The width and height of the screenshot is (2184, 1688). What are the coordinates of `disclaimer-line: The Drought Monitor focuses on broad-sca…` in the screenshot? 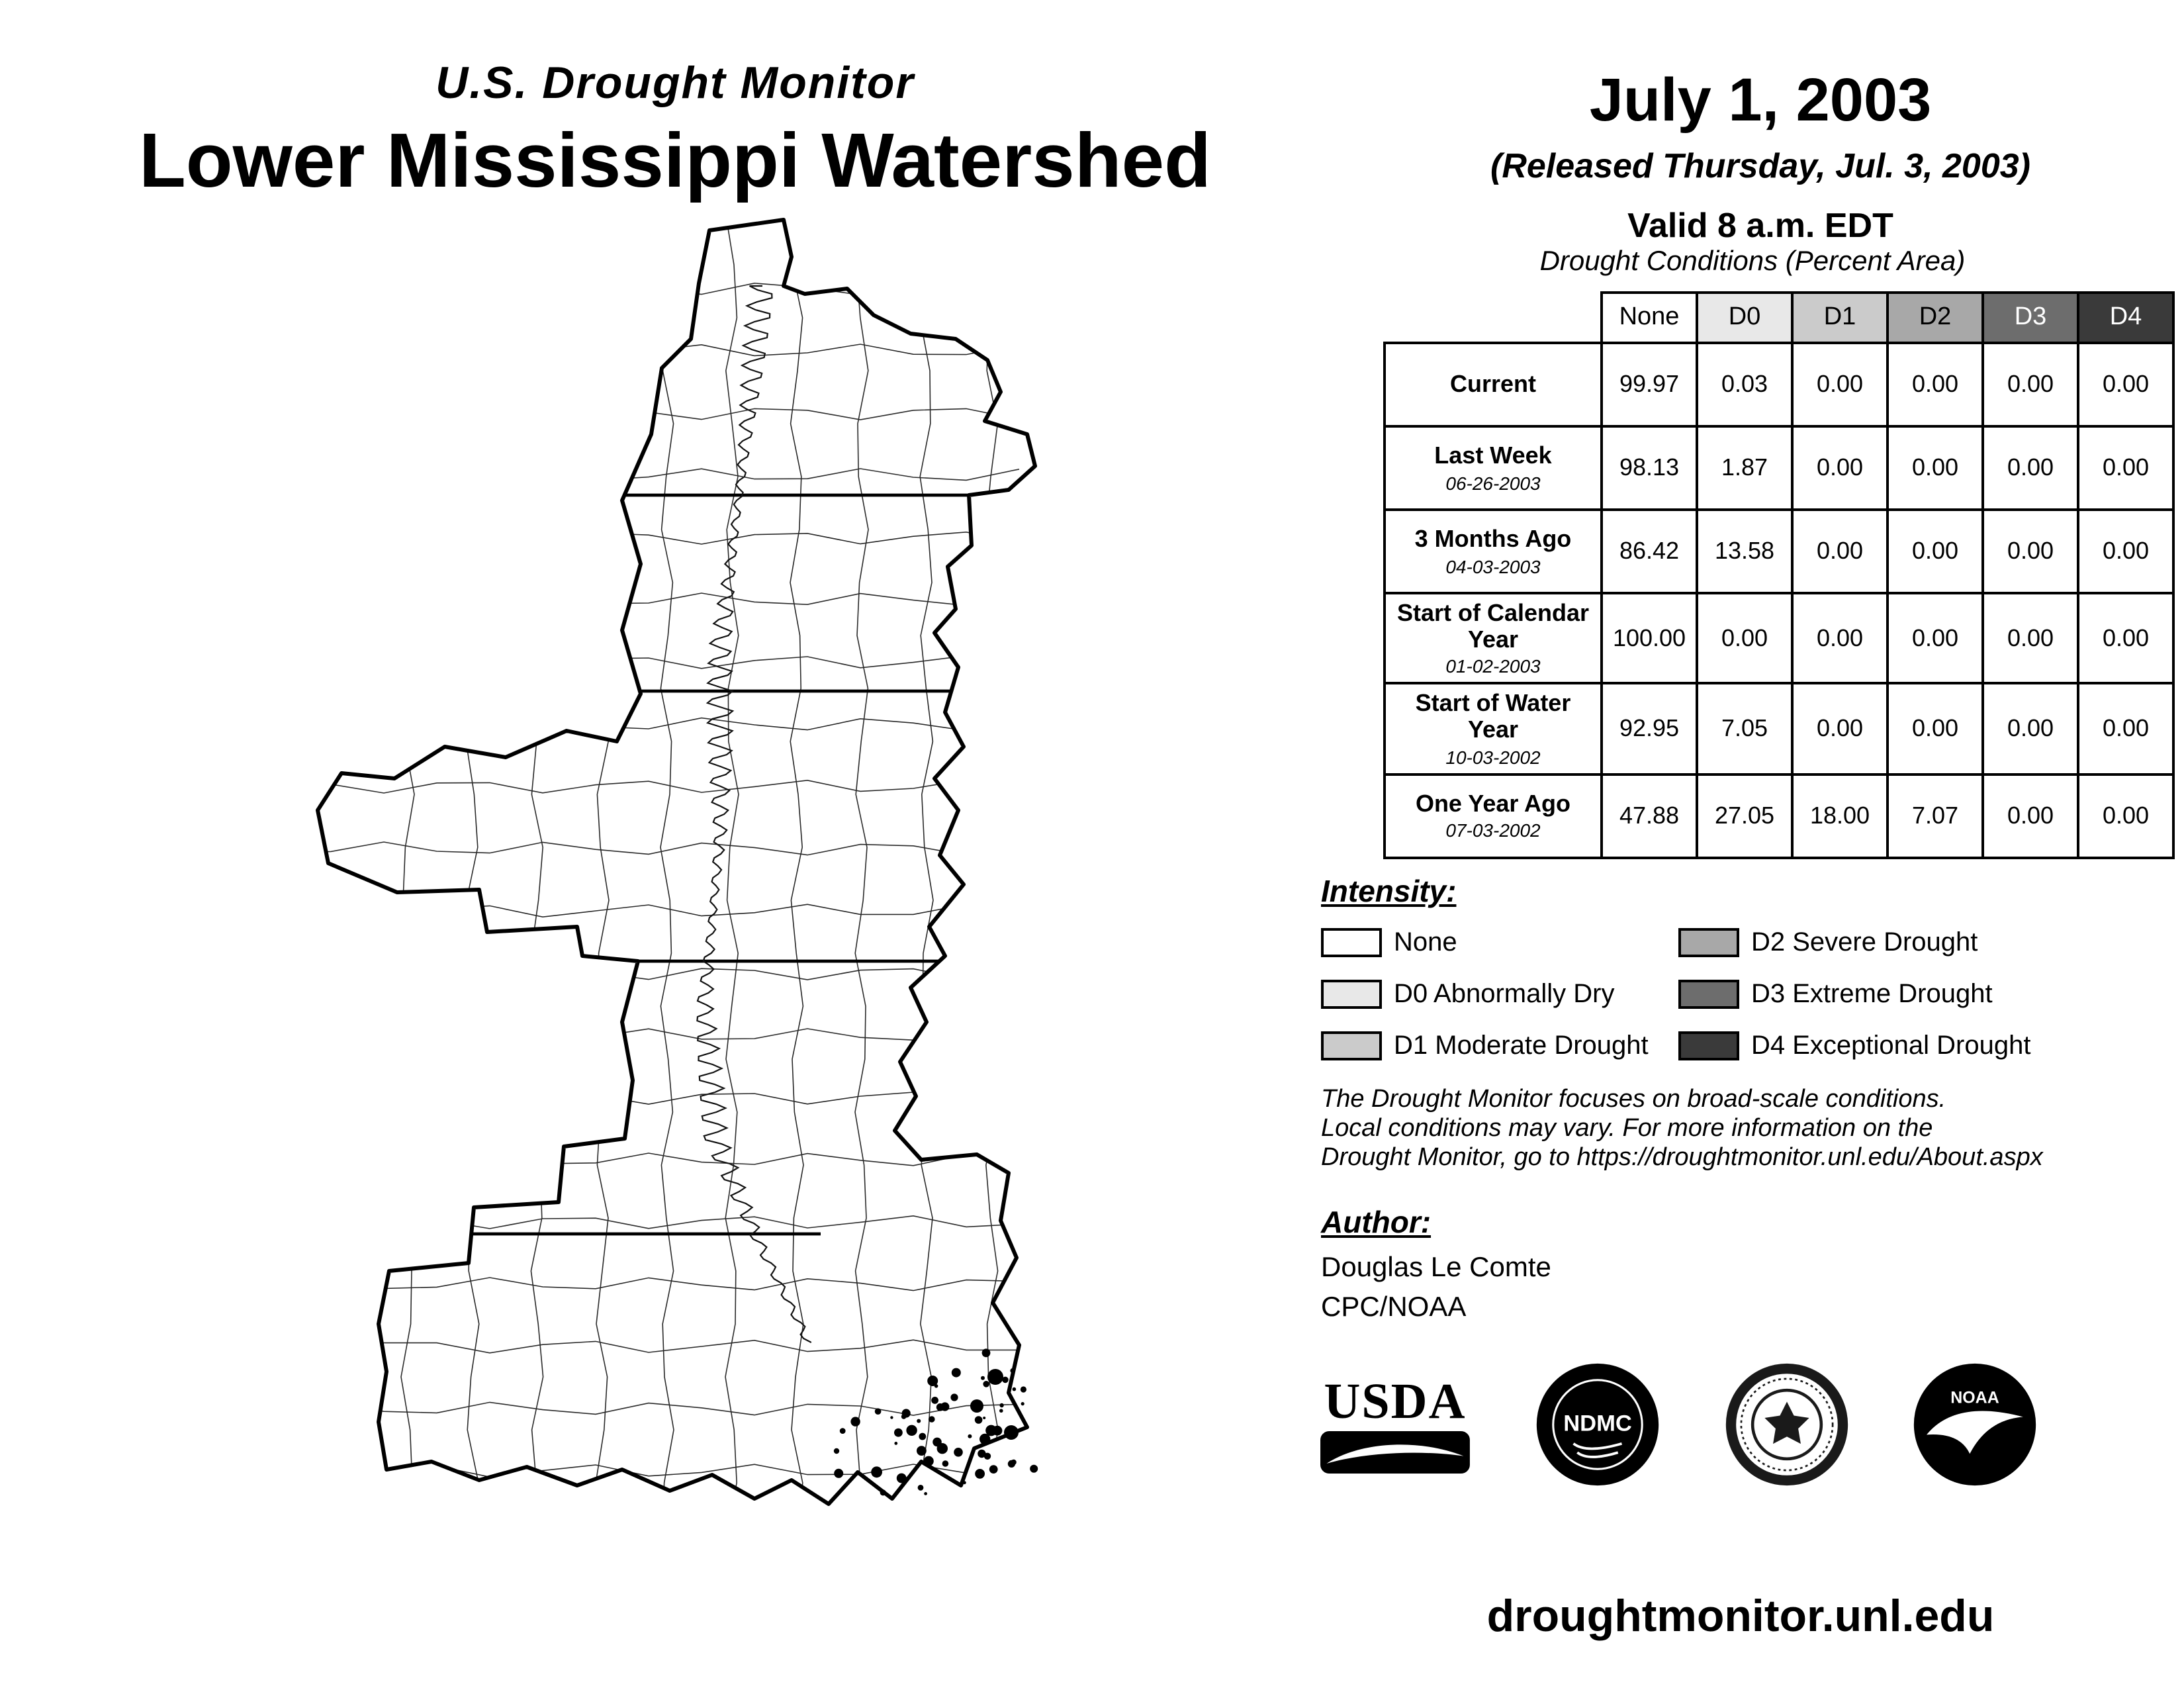 It's located at (1633, 1099).